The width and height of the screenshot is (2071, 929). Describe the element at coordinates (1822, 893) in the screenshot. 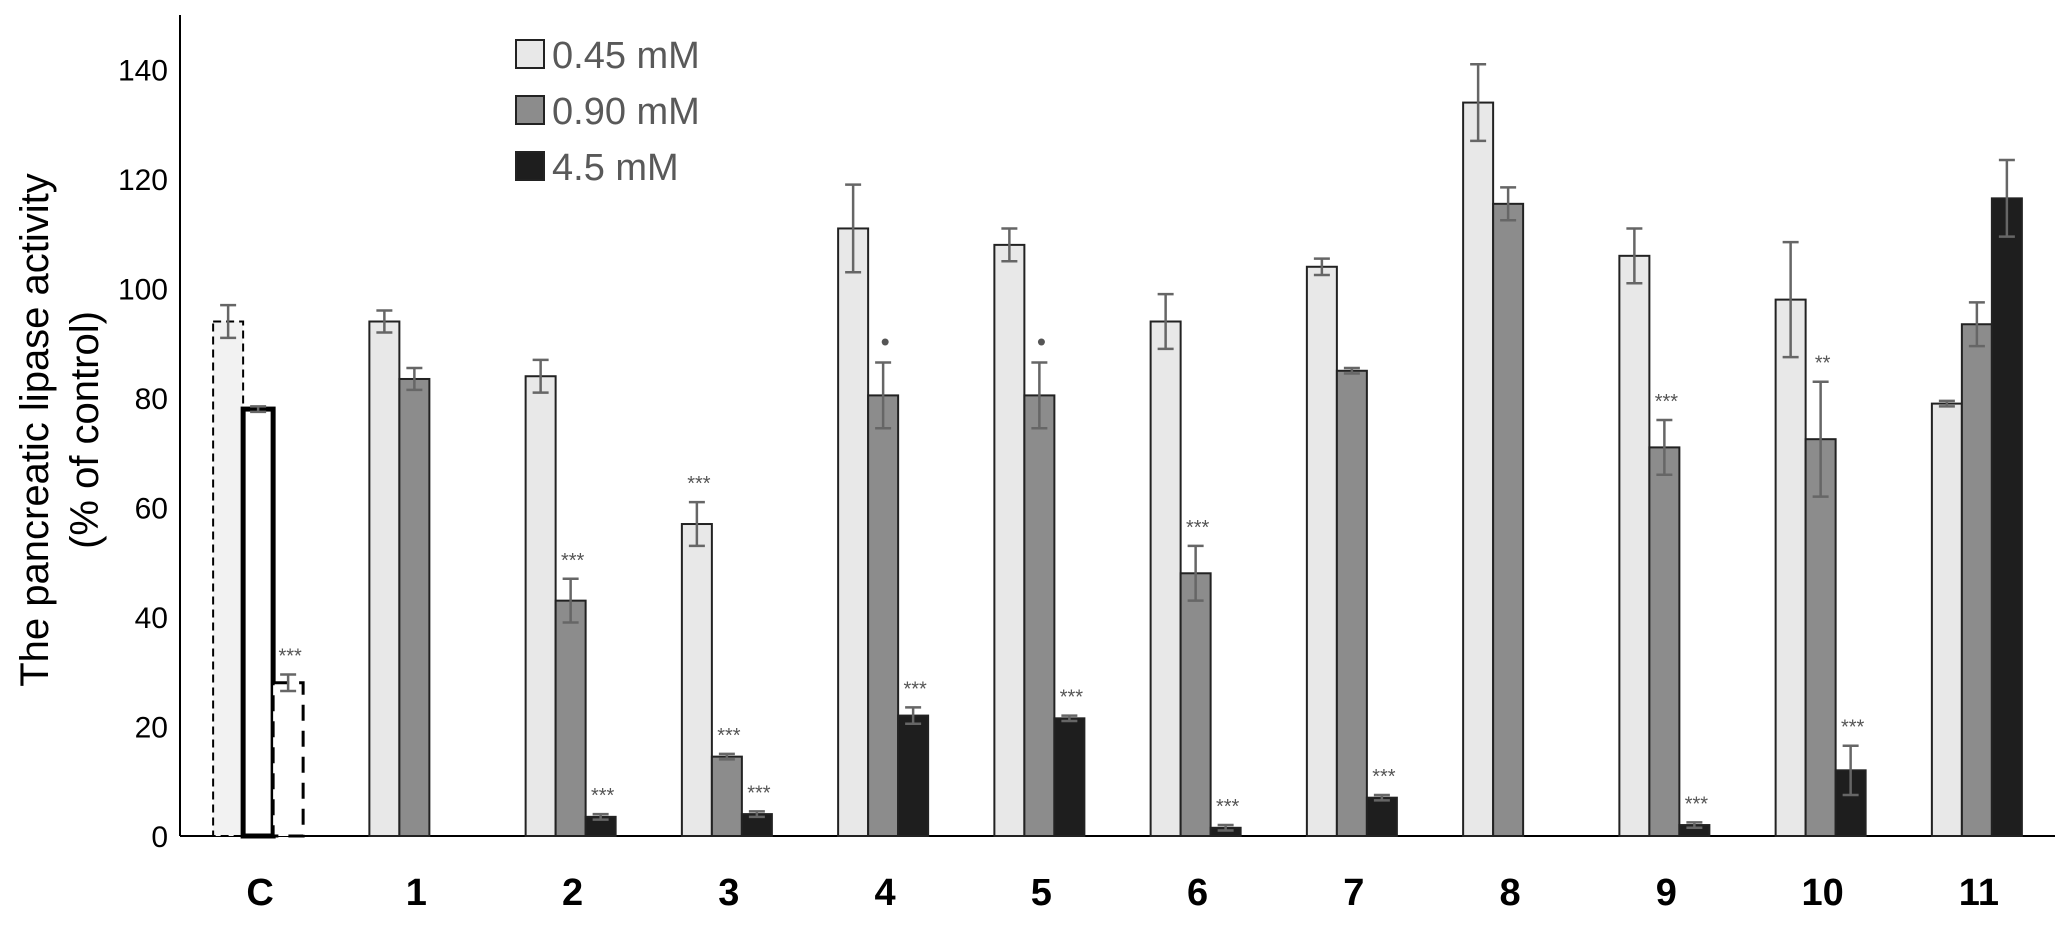

I see `x-tick-label: 10` at that location.